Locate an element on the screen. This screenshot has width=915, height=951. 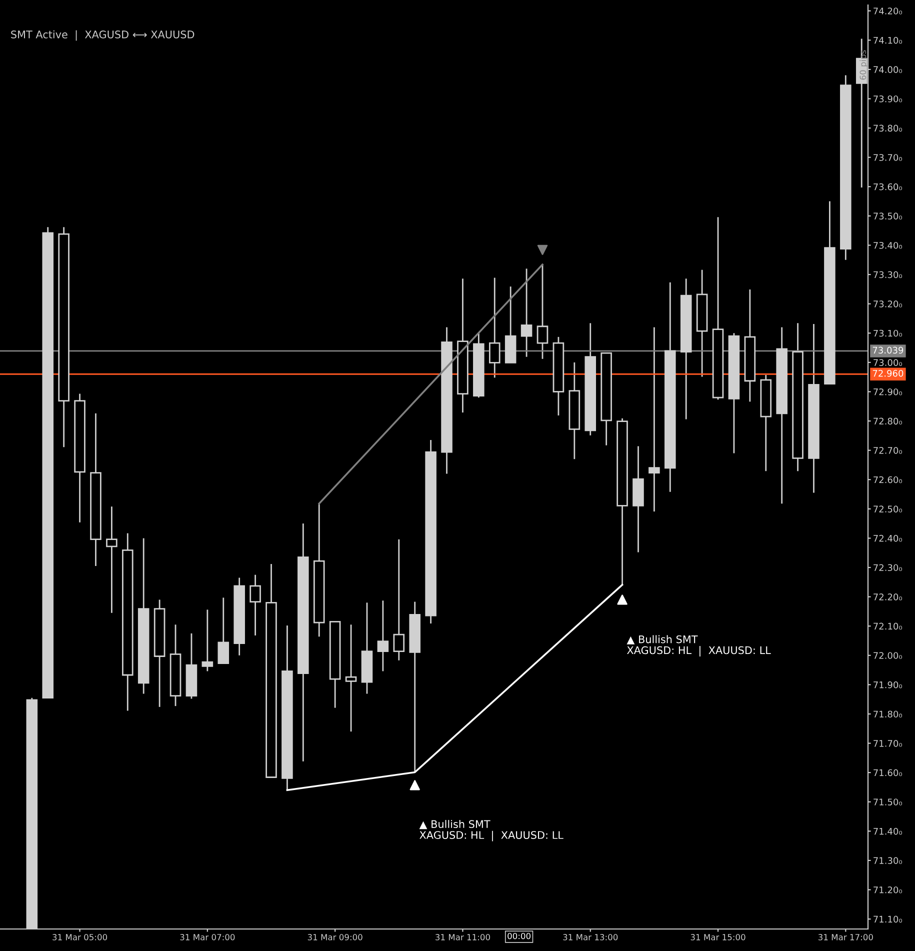
y-tick-label: 71.40₀ is located at coordinates (888, 831).